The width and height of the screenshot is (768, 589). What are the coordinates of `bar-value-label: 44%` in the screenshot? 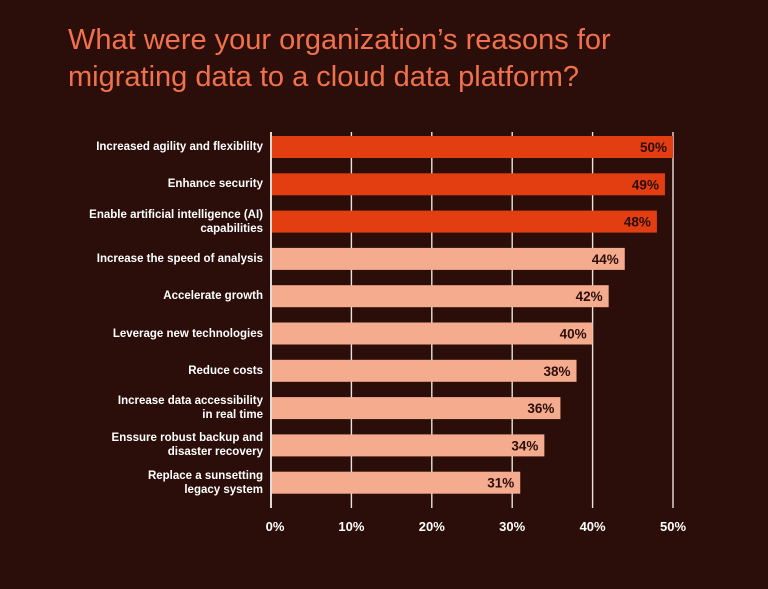 It's located at (605, 259).